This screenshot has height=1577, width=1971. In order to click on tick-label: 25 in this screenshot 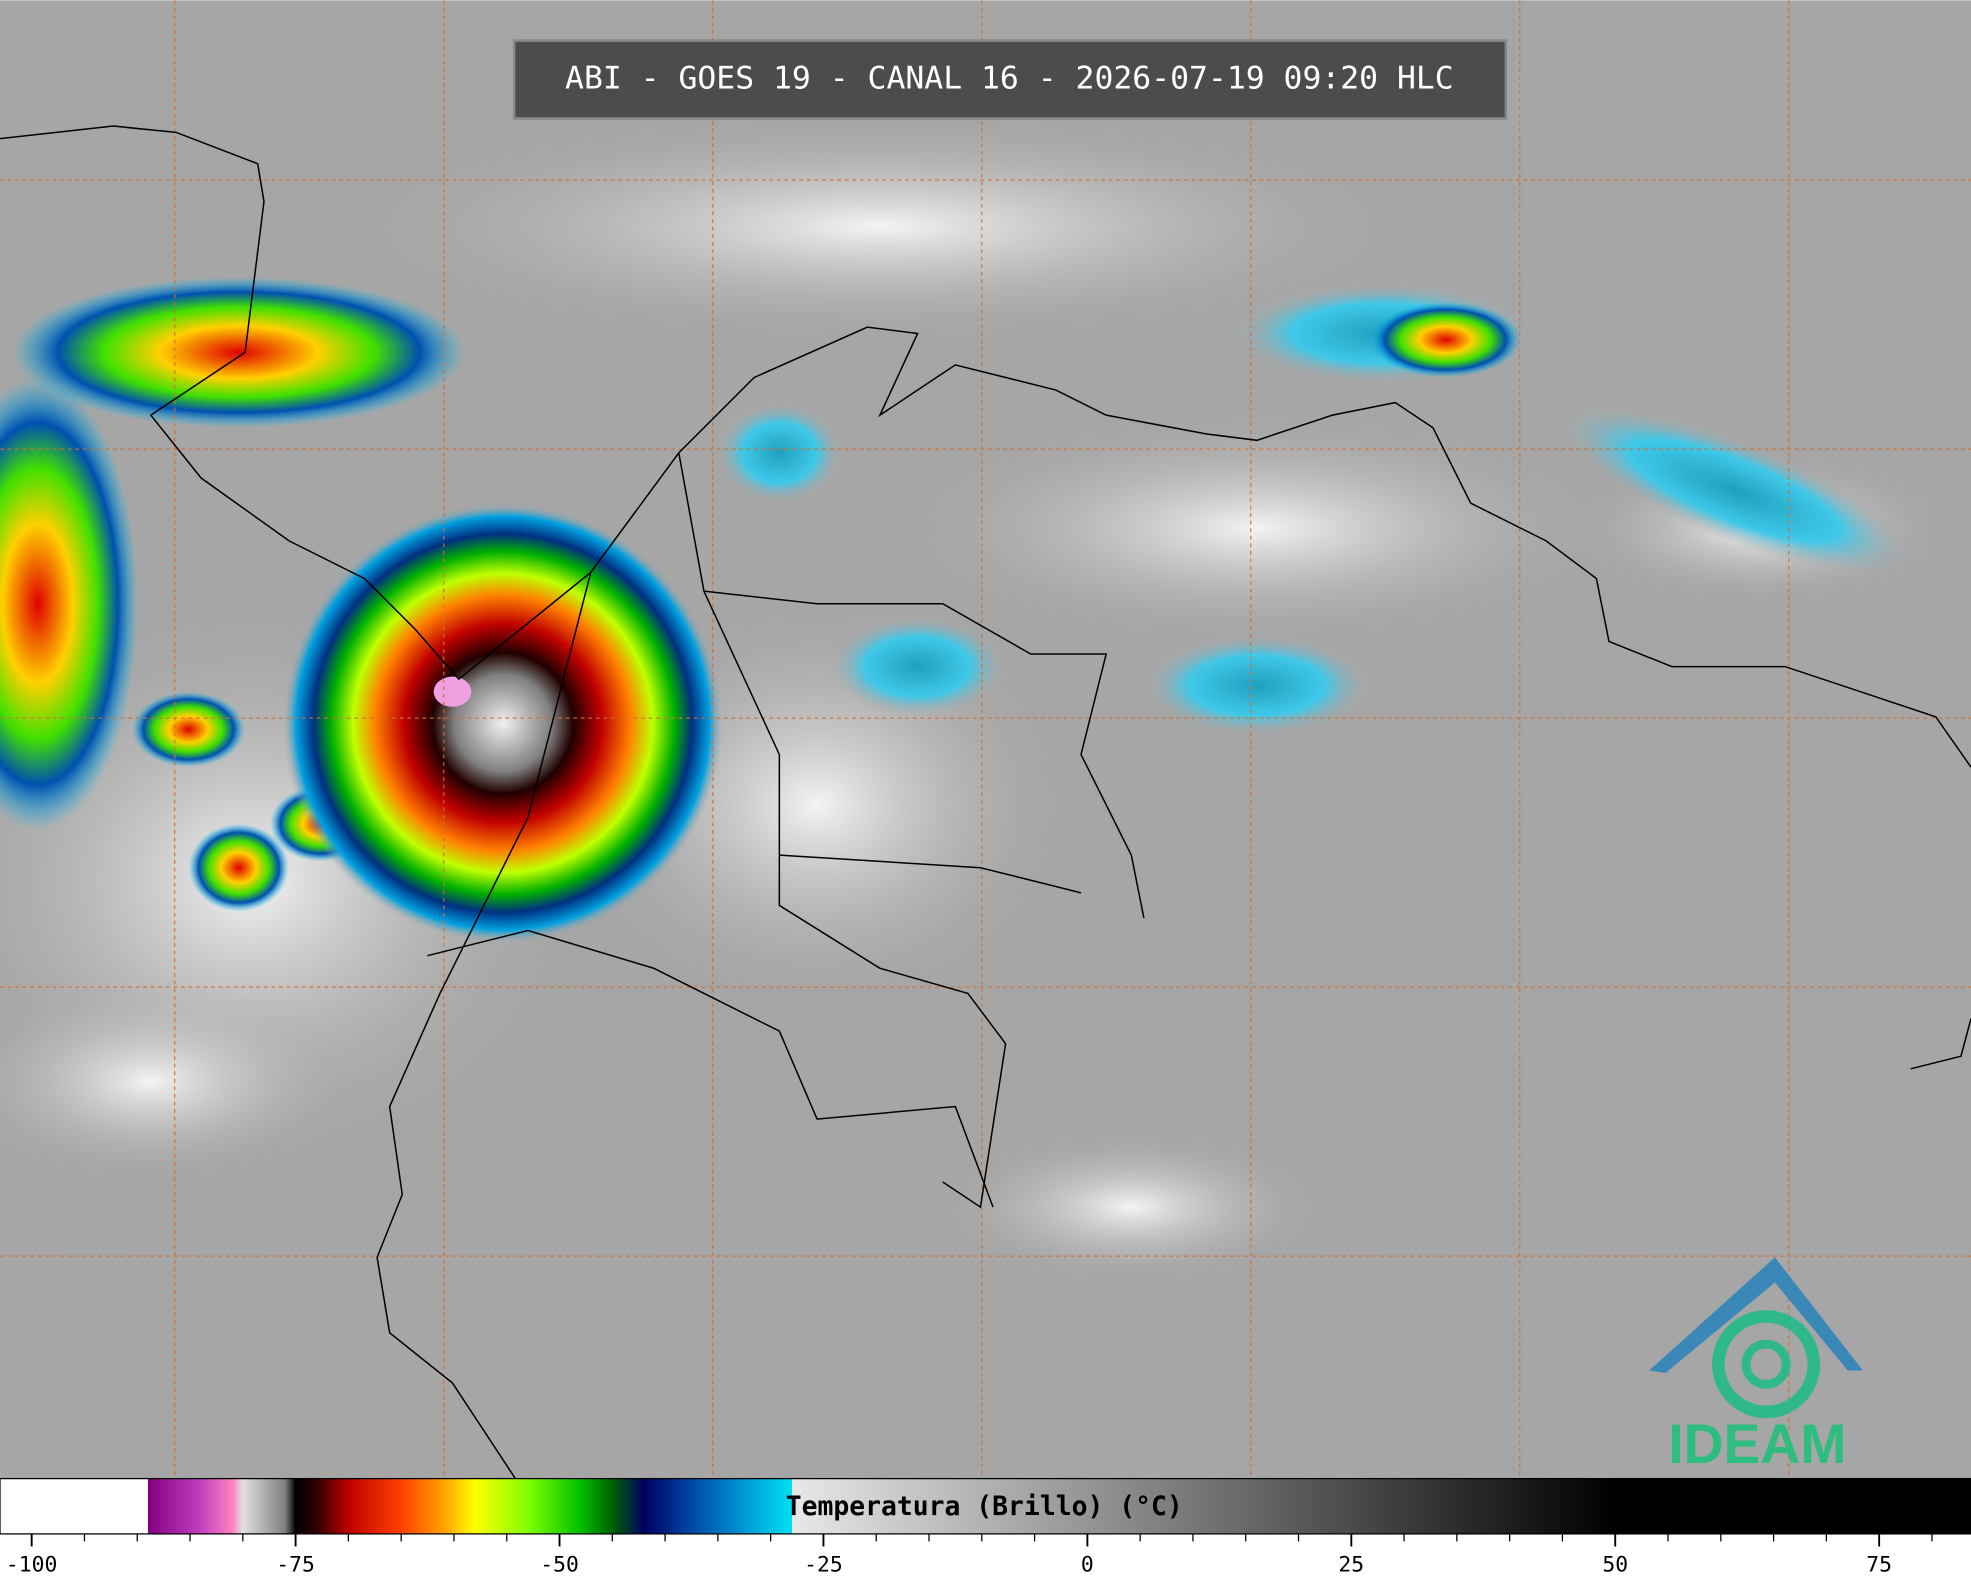, I will do `click(1351, 1564)`.